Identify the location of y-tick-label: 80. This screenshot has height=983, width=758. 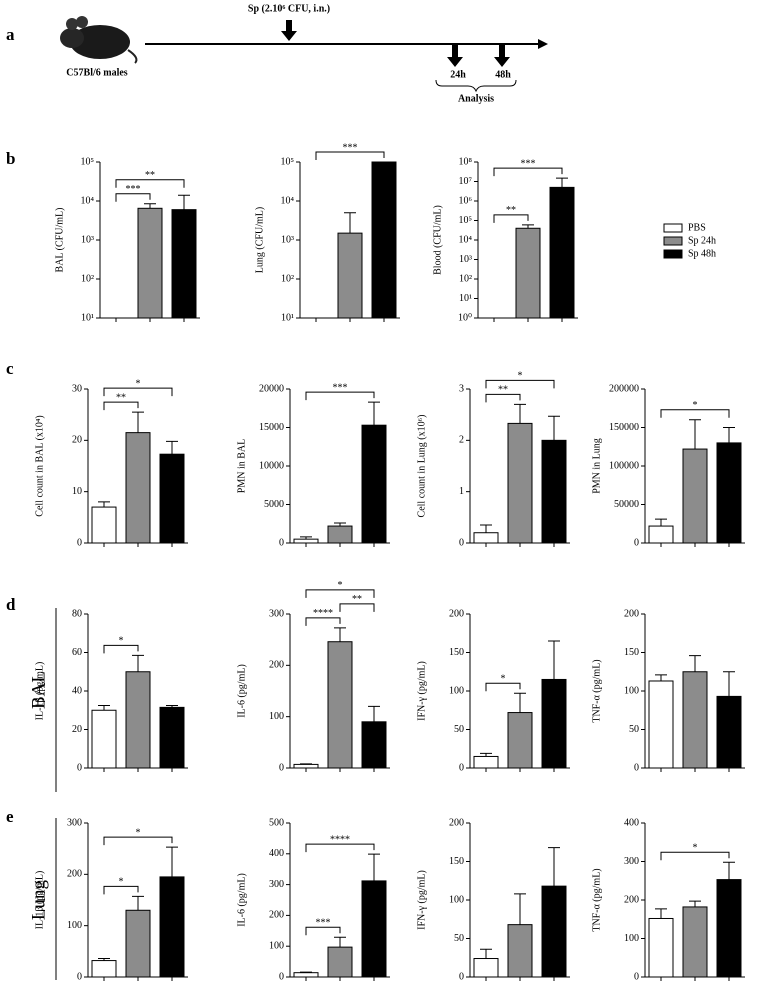
(77, 613).